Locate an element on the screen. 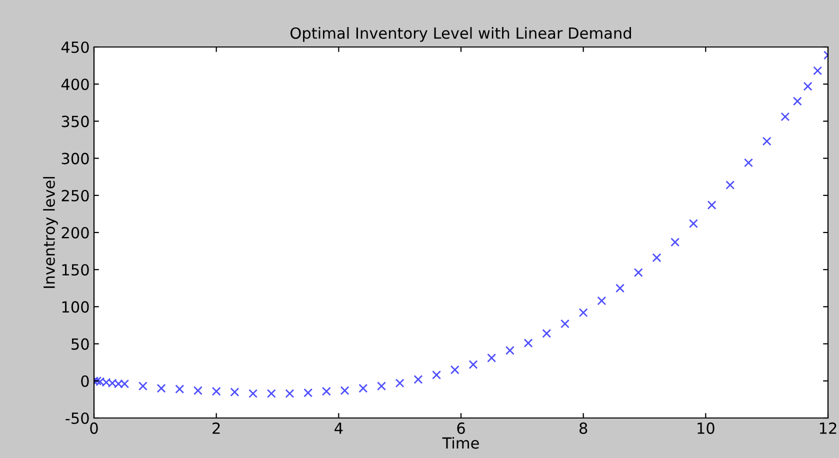 This screenshot has width=839, height=458. y-tick-label: 400 is located at coordinates (75, 84).